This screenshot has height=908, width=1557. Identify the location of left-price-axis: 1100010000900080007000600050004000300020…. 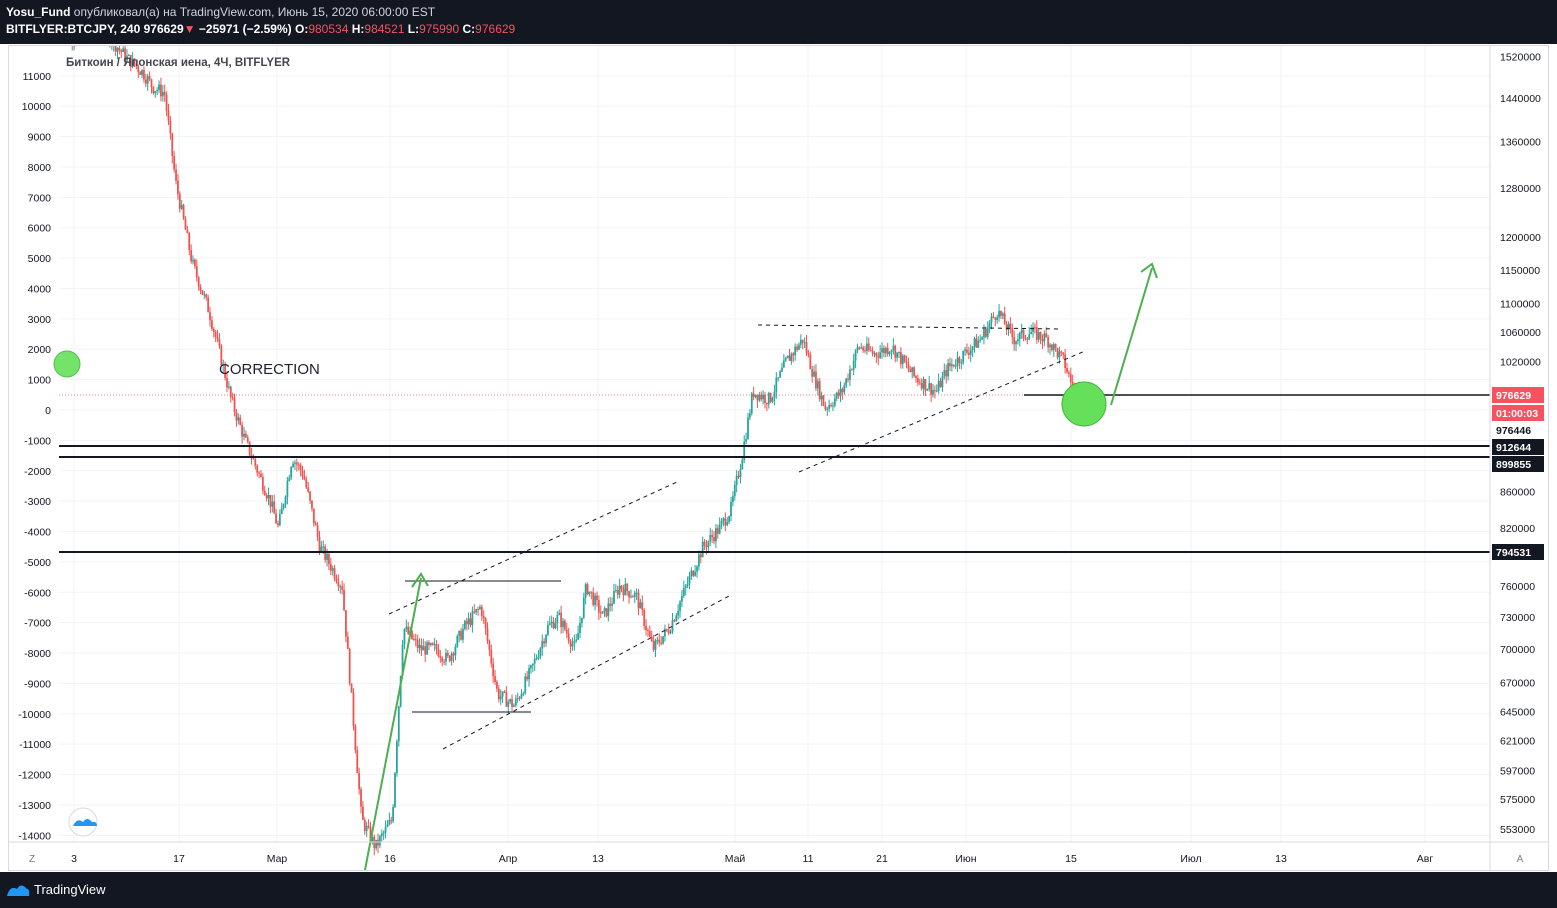
(34, 457).